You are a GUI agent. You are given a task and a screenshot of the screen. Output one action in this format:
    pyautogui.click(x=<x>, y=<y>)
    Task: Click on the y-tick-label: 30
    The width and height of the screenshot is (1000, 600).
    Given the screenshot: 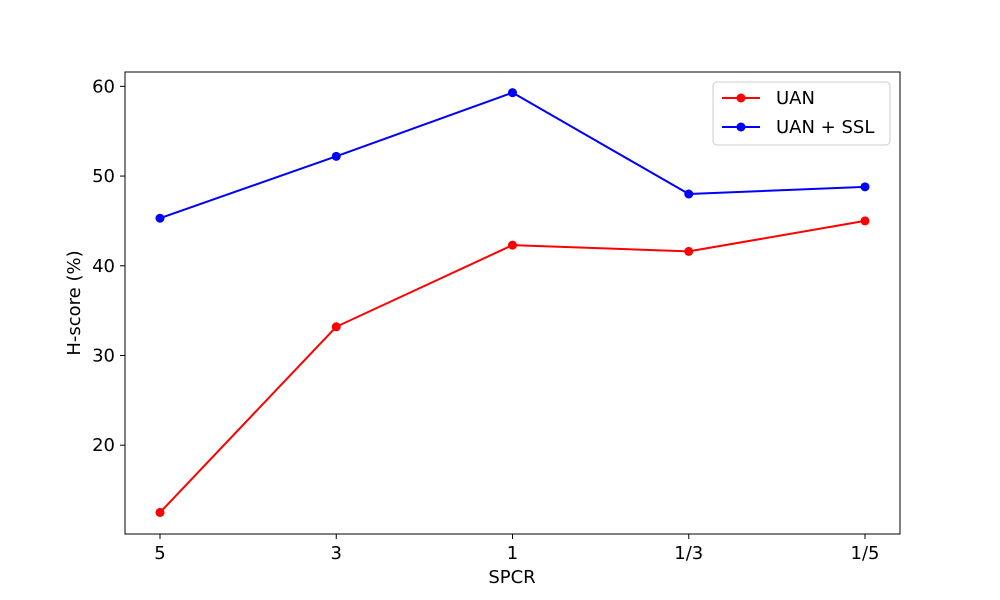 What is the action you would take?
    pyautogui.click(x=103, y=355)
    